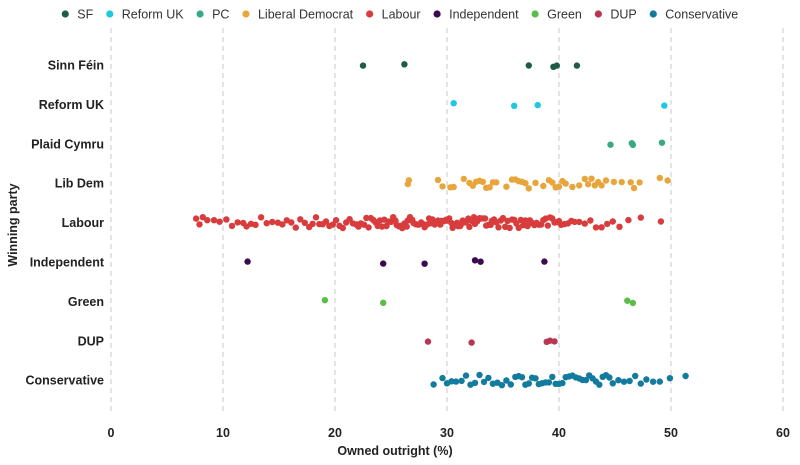 Image resolution: width=800 pixels, height=465 pixels. I want to click on legend-item: Independent, so click(476, 15).